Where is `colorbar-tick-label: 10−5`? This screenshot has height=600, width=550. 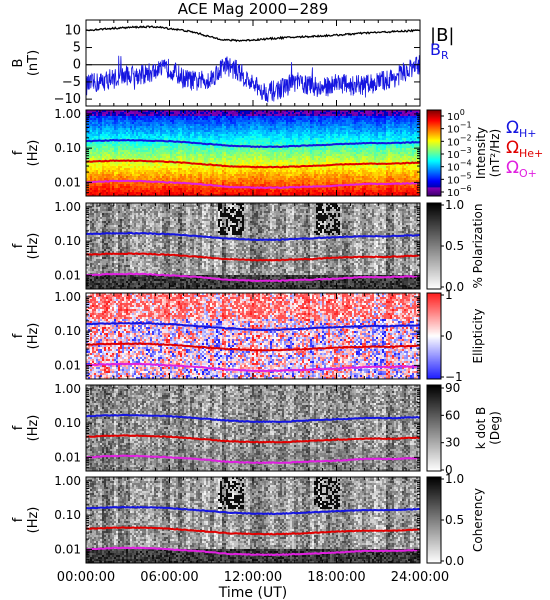
colorbar-tick-label: 10−5 is located at coordinates (459, 178).